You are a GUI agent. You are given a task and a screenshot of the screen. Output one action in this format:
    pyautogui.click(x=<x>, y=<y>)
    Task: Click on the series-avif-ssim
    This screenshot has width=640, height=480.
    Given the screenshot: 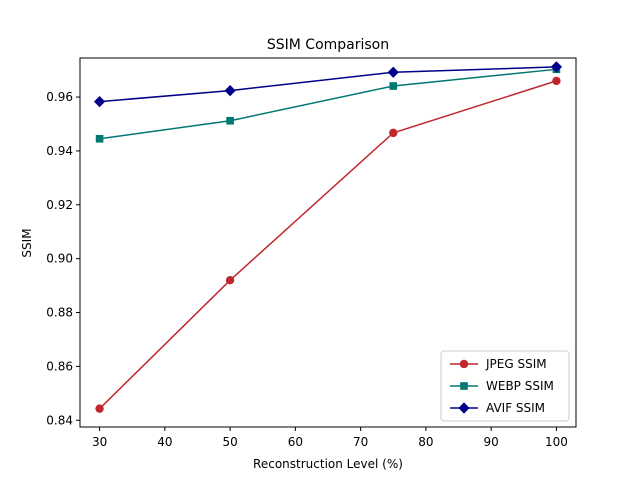 What is the action you would take?
    pyautogui.click(x=328, y=84)
    